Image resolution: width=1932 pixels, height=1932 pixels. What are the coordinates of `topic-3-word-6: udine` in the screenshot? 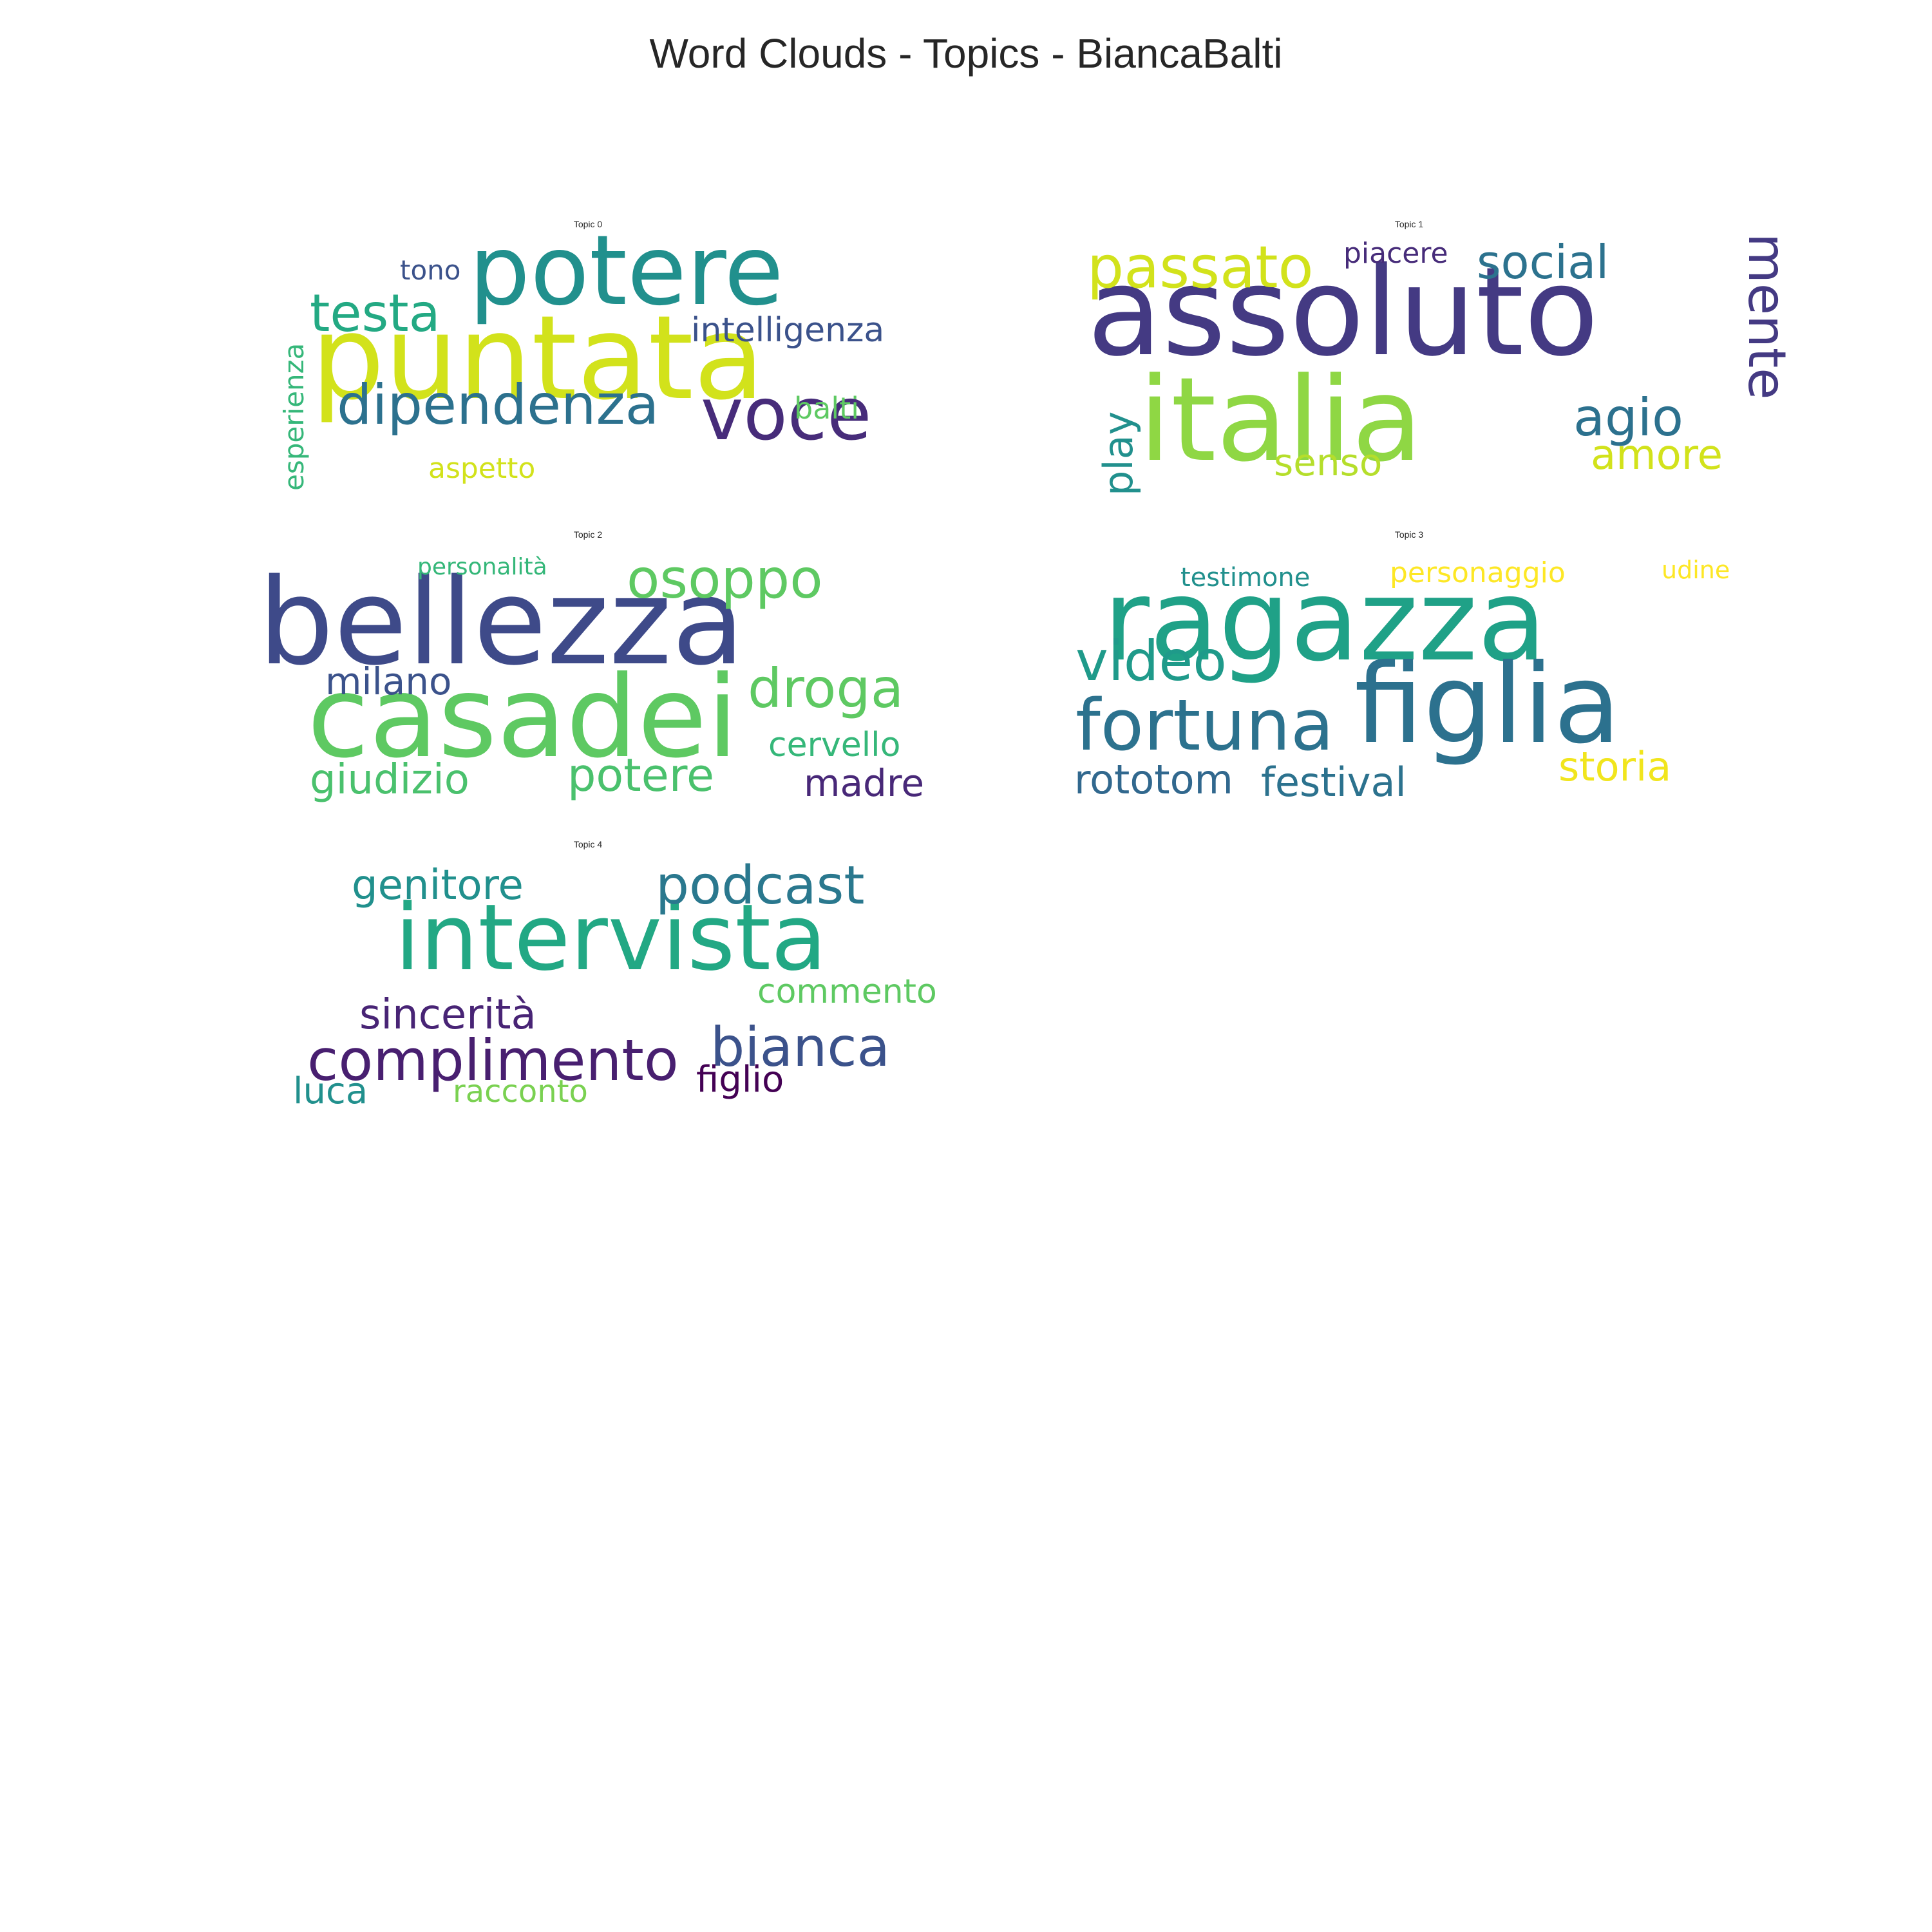 It's located at (1696, 570).